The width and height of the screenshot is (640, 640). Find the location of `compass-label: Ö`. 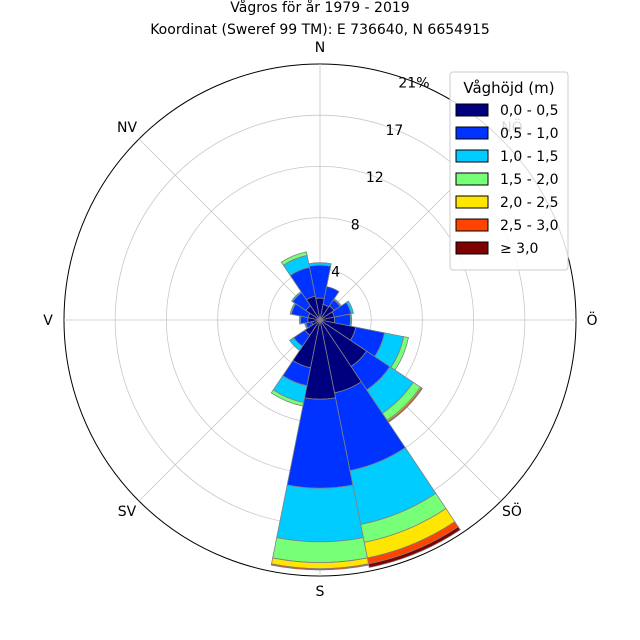

compass-label: Ö is located at coordinates (591, 320).